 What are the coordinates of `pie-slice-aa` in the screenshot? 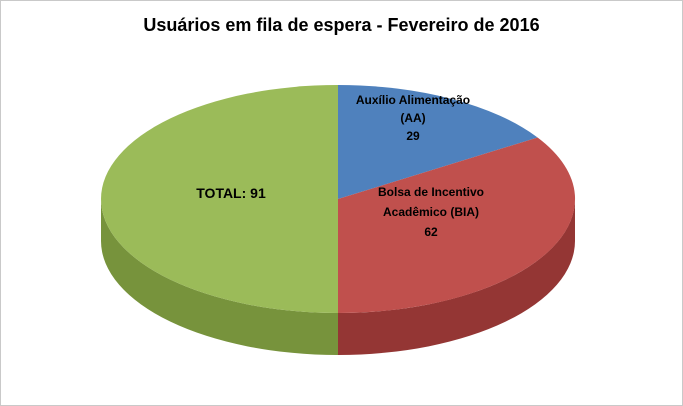 It's located at (438, 142).